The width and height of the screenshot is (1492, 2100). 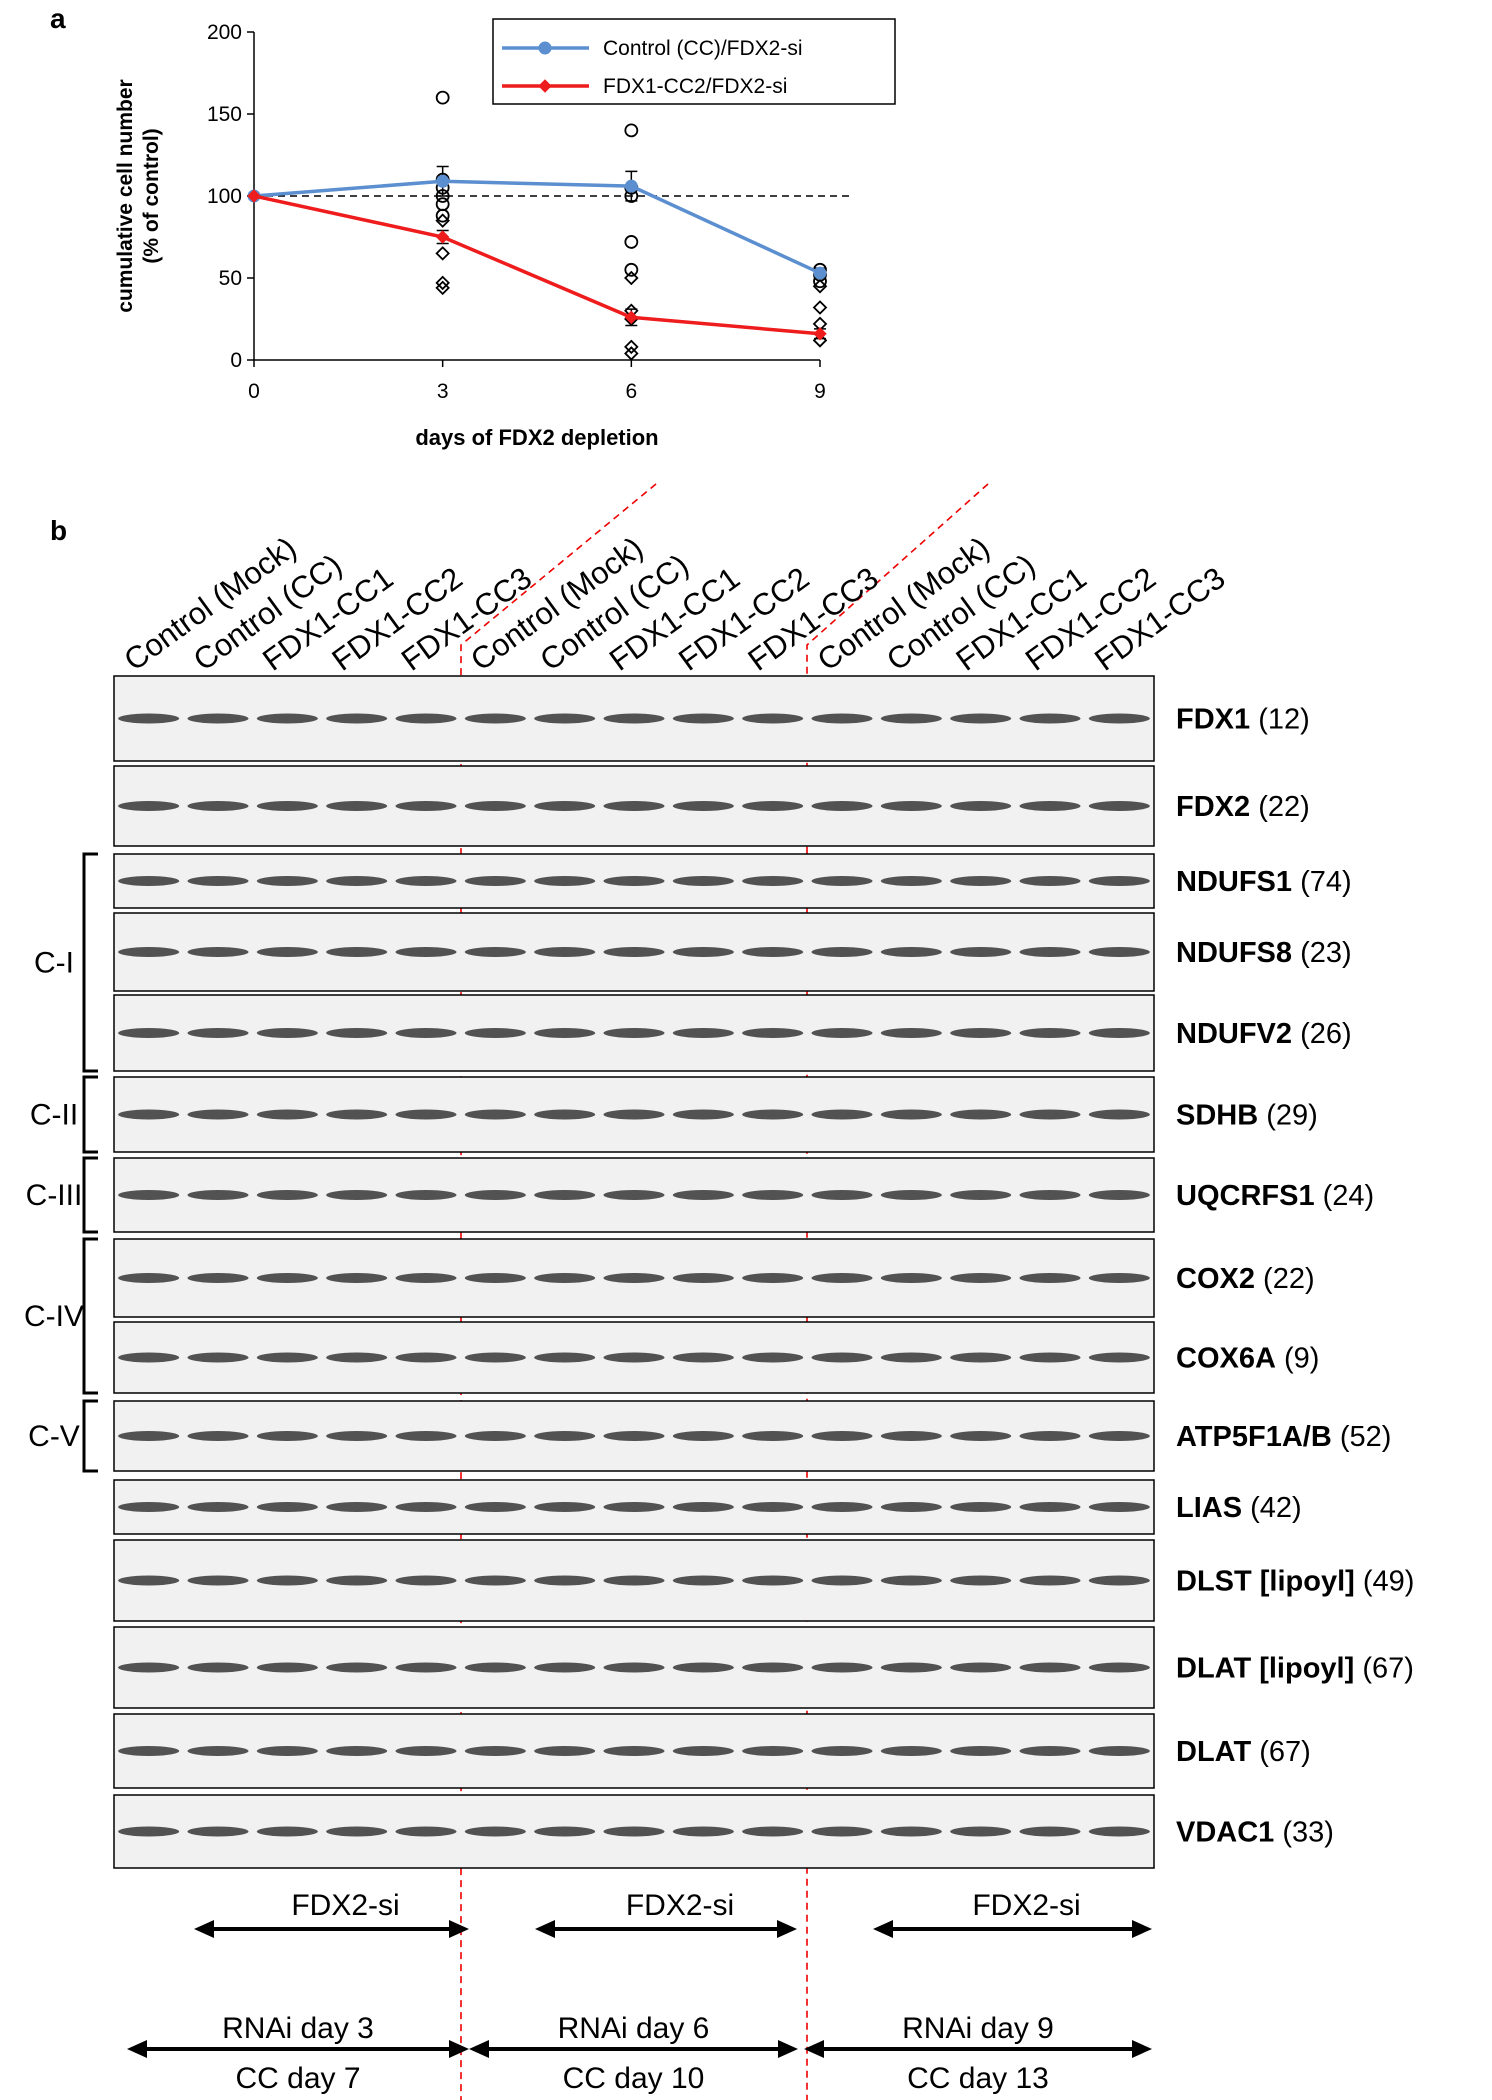 I want to click on panel-label: a, so click(x=58, y=18).